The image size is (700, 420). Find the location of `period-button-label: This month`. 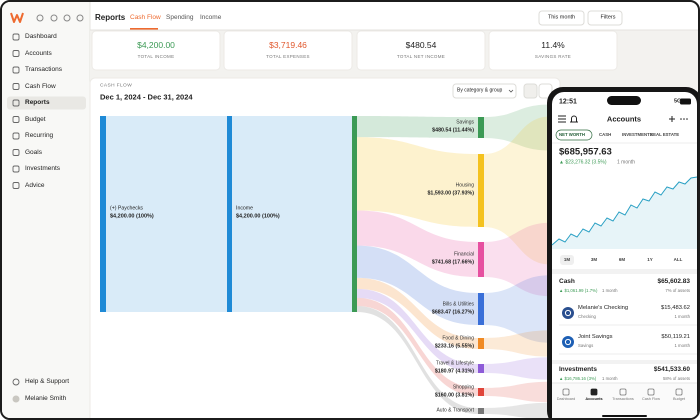

period-button-label: This month is located at coordinates (561, 17).